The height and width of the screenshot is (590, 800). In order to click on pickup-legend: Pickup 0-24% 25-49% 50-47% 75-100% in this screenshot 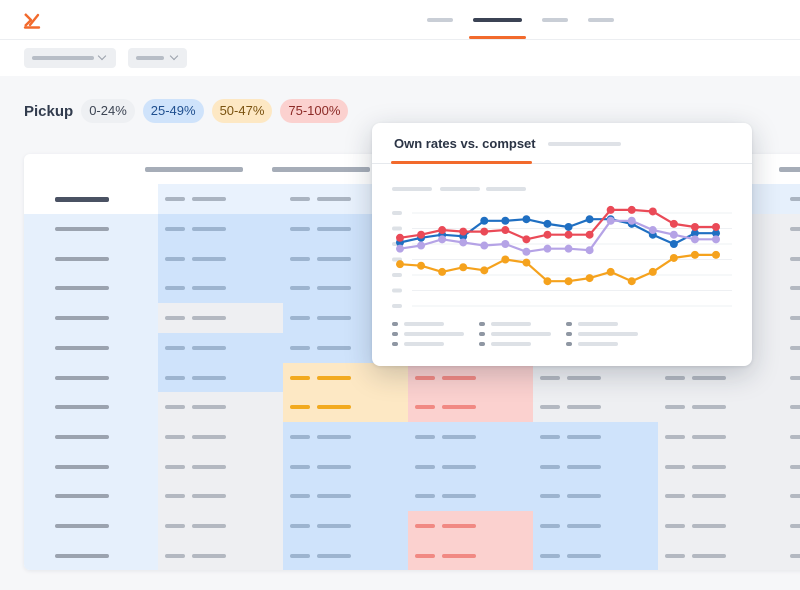, I will do `click(190, 111)`.